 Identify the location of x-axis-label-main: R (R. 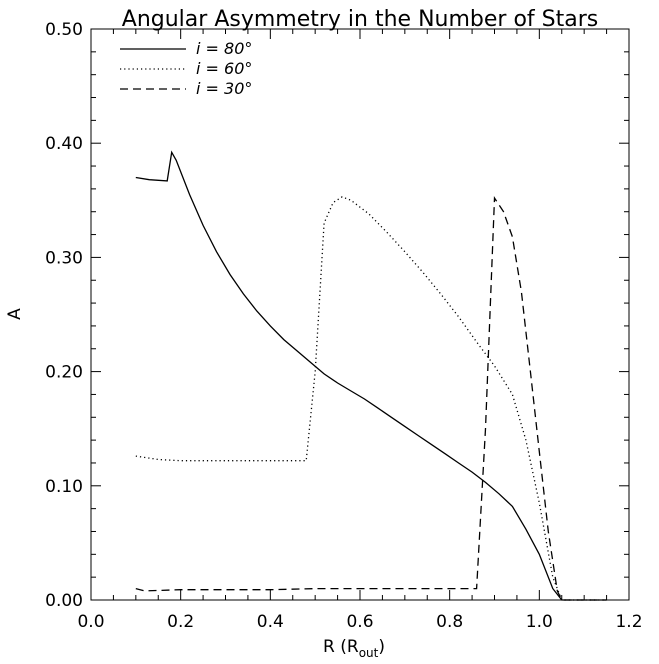
(341, 647).